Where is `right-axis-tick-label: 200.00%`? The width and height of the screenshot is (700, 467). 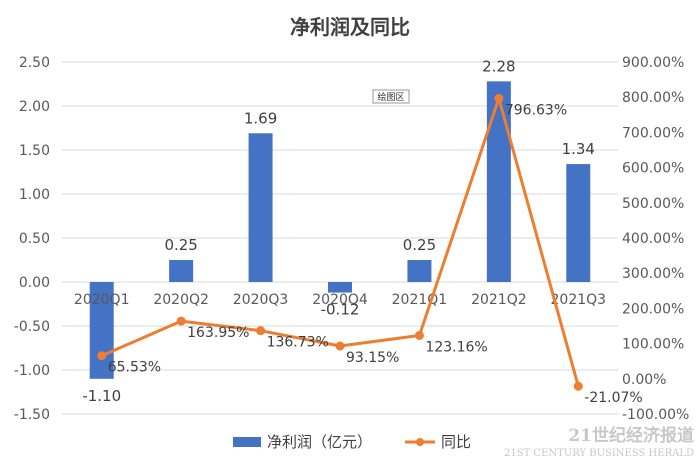
right-axis-tick-label: 200.00% is located at coordinates (653, 309).